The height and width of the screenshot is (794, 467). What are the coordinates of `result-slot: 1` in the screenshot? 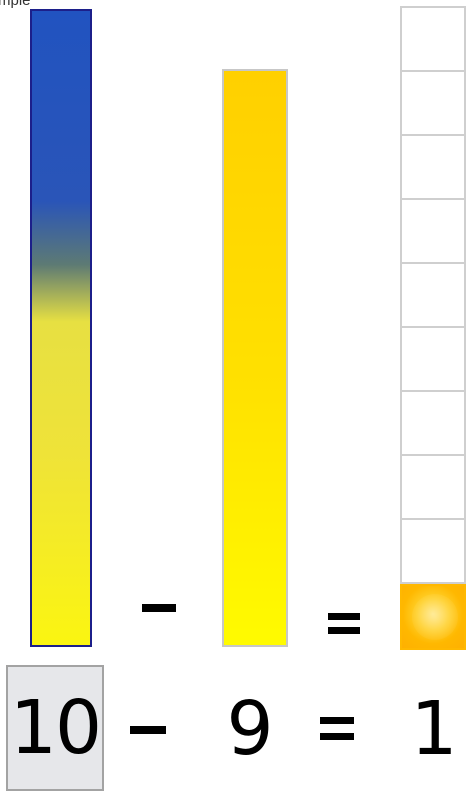 It's located at (432, 729).